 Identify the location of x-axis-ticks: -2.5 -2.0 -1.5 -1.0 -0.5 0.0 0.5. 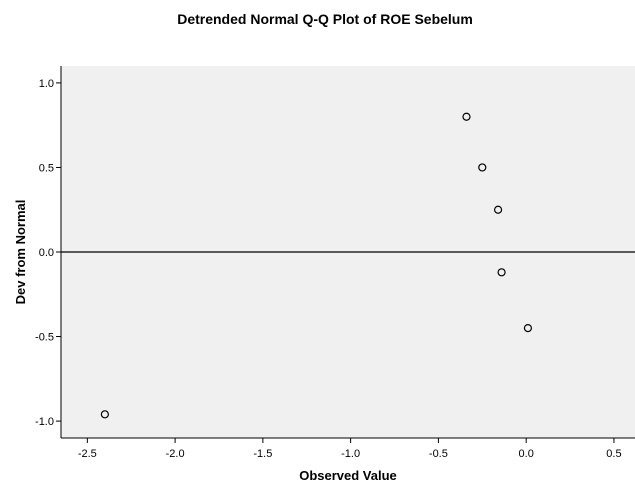
(350, 449).